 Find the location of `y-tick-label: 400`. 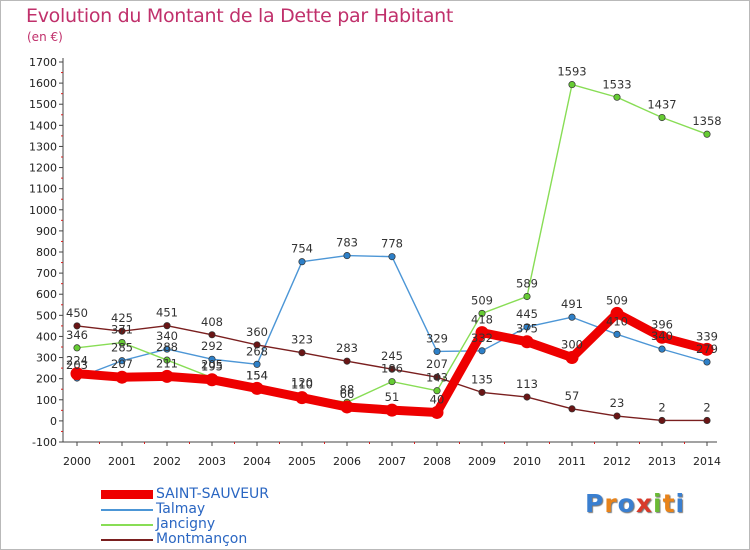

y-tick-label: 400 is located at coordinates (46, 336).